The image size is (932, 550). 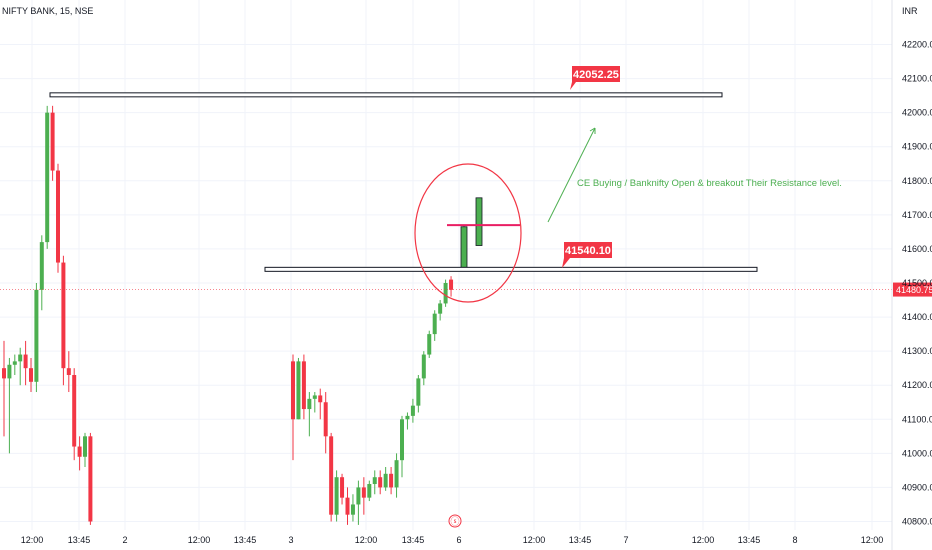 I want to click on y-tick-label: 42000.00, so click(x=917, y=113).